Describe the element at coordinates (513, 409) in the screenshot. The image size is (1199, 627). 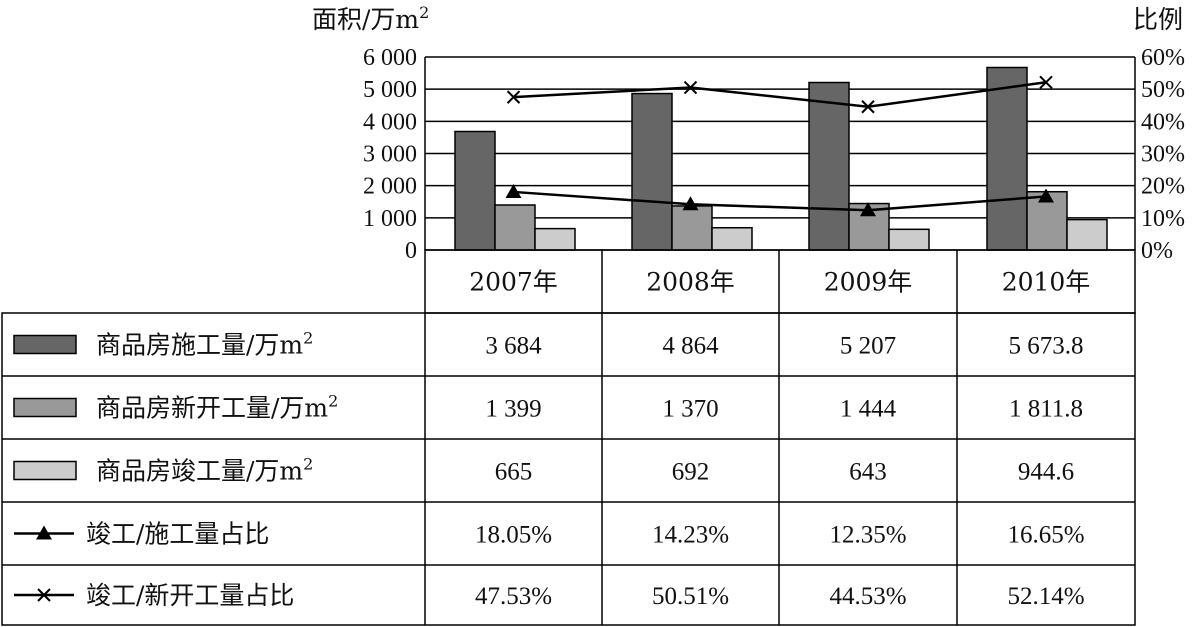
I see `table-cell-value: 1 399` at that location.